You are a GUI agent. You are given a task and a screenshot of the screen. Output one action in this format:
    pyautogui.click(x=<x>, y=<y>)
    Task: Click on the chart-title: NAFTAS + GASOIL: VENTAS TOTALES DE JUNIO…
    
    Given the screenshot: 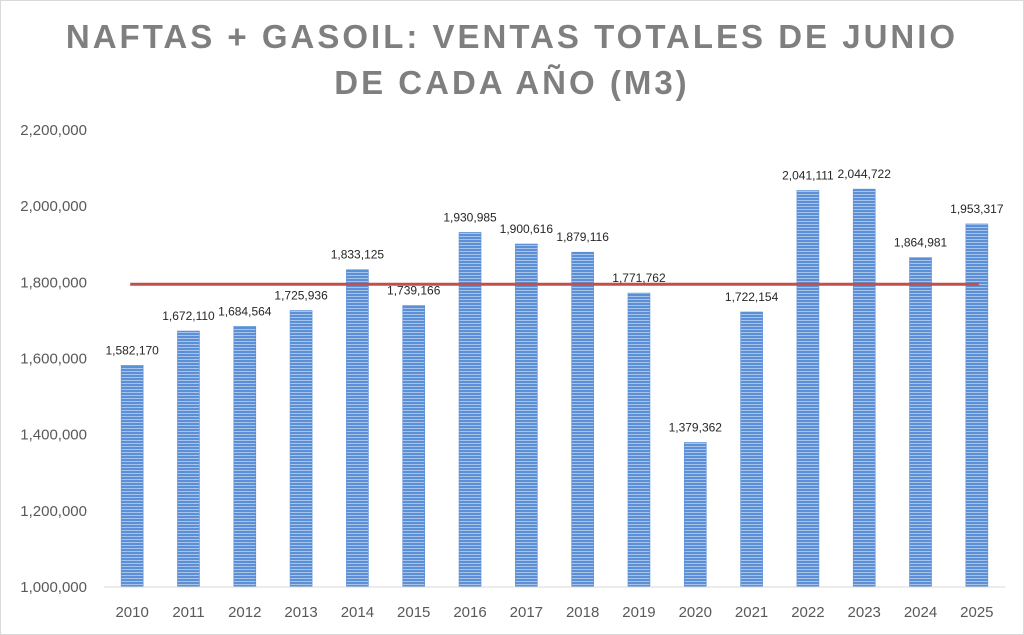 What is the action you would take?
    pyautogui.click(x=512, y=60)
    